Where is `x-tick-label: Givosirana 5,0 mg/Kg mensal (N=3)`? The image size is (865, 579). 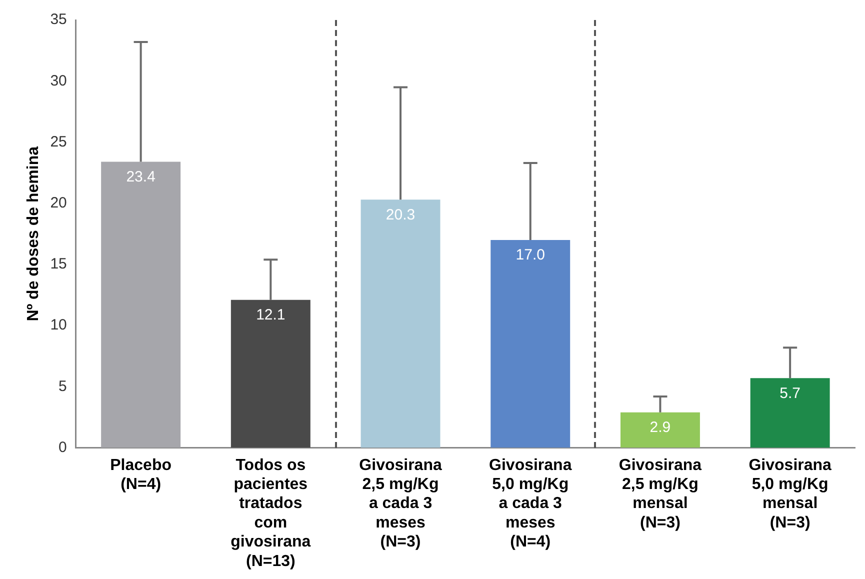 x-tick-label: Givosirana 5,0 mg/Kg mensal (N=3) is located at coordinates (790, 494).